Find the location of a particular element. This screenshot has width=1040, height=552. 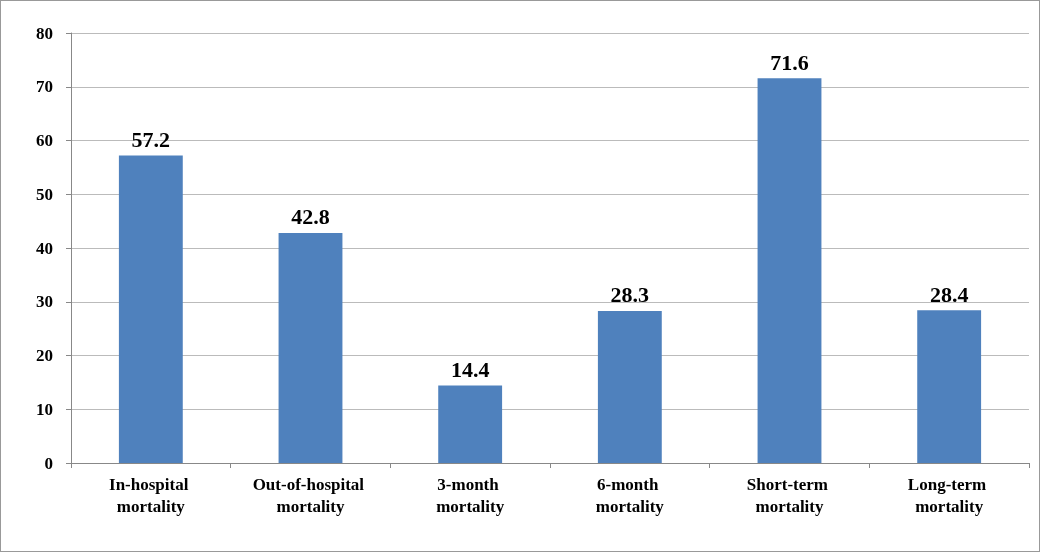

data-label: 28.4 is located at coordinates (949, 294).